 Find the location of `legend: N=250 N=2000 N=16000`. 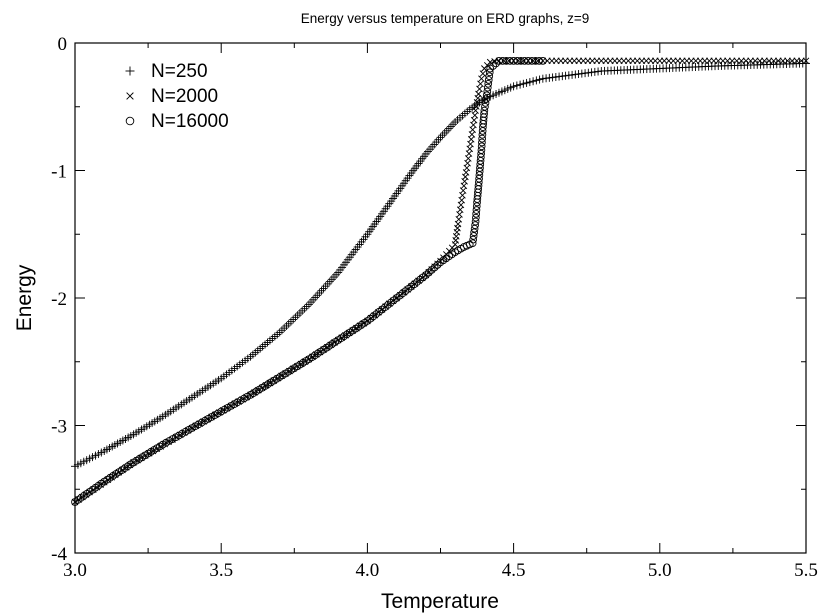

legend: N=250 N=2000 N=16000 is located at coordinates (177, 96).